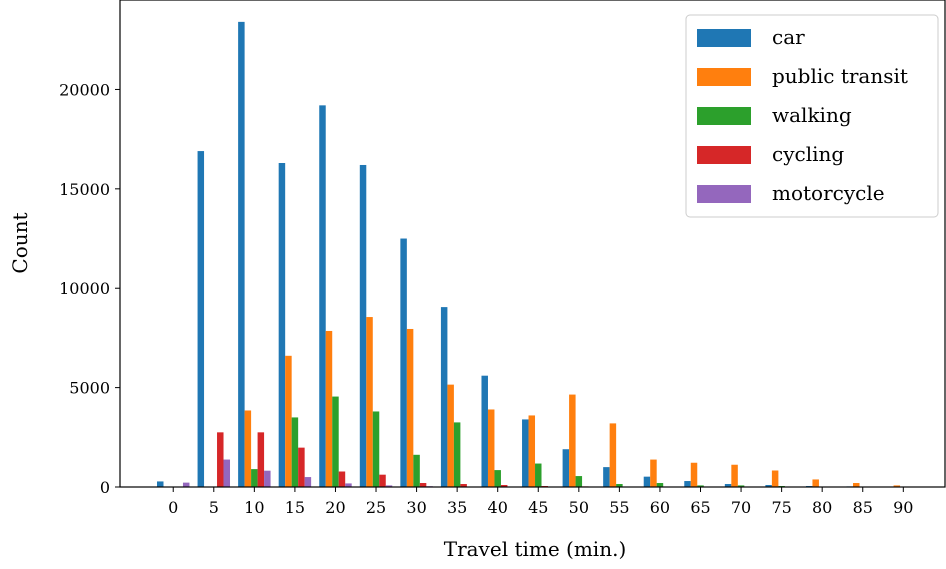  I want to click on x-tick-label: 10, so click(254, 507).